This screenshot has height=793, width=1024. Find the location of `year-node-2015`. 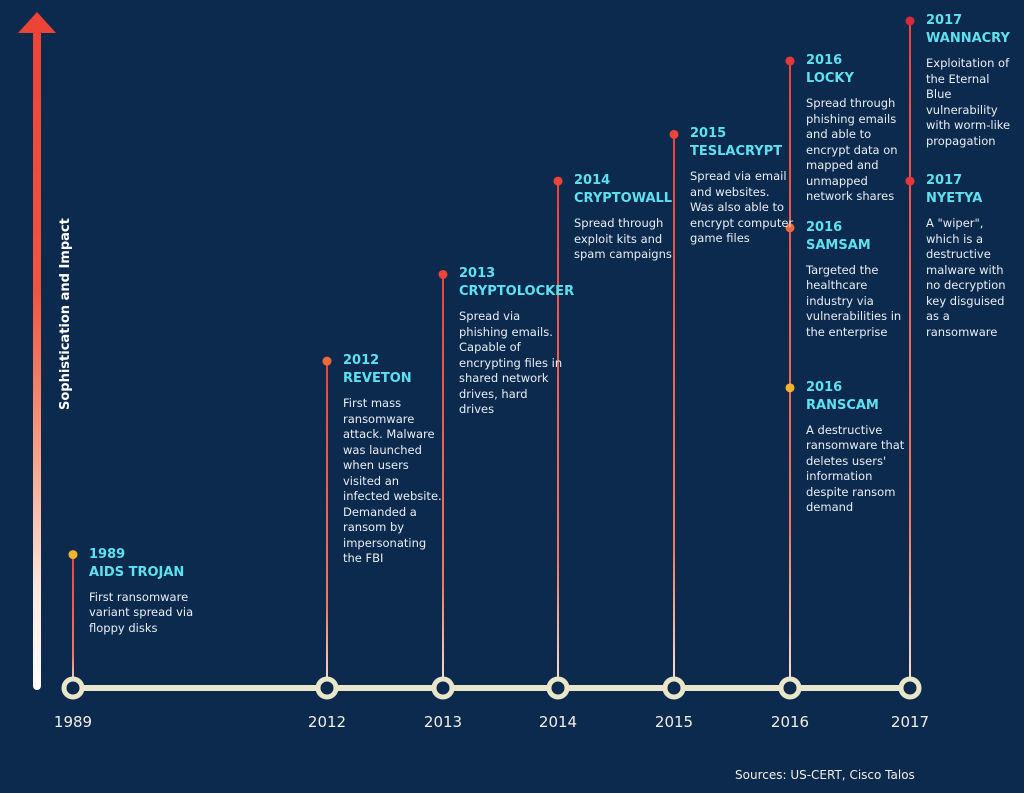

year-node-2015 is located at coordinates (674, 688).